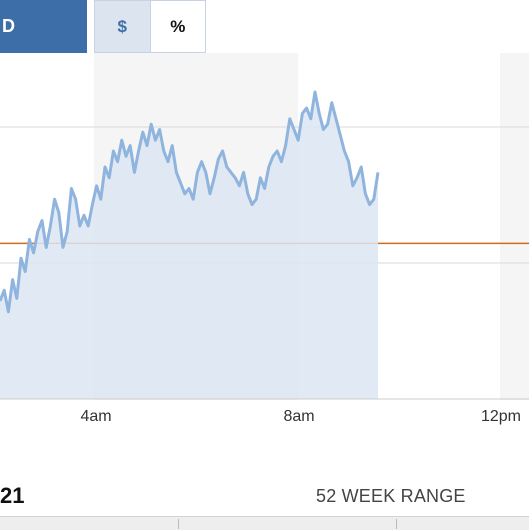 The image size is (529, 530). What do you see at coordinates (43, 26) in the screenshot?
I see `period-button-day: D` at bounding box center [43, 26].